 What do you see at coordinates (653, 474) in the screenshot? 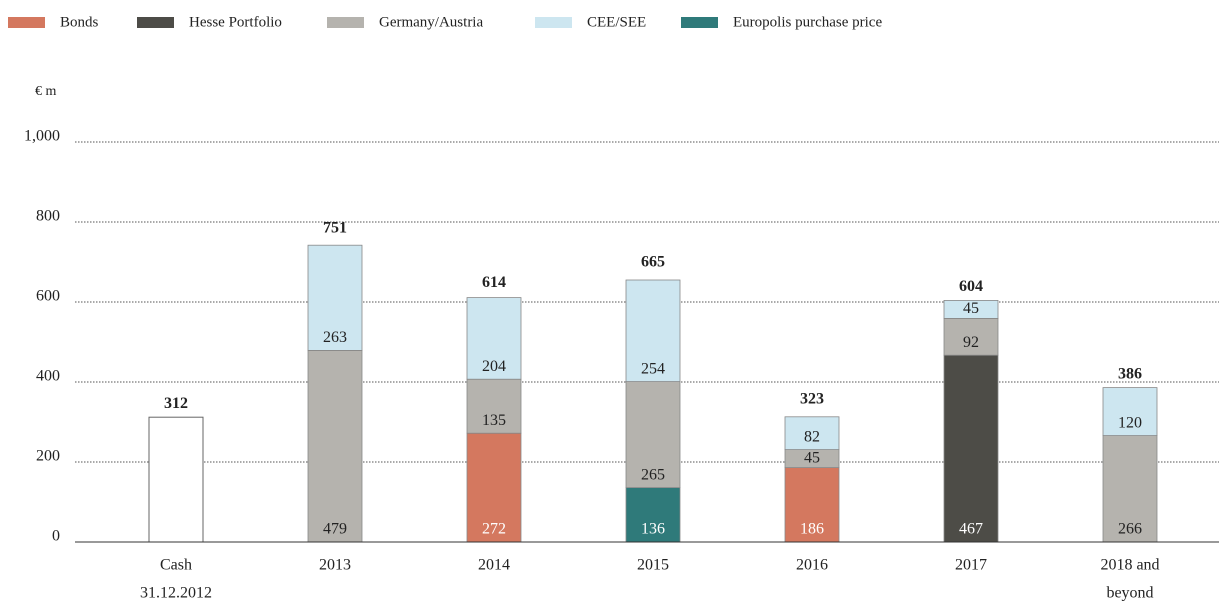
I see `segment-label: 265` at bounding box center [653, 474].